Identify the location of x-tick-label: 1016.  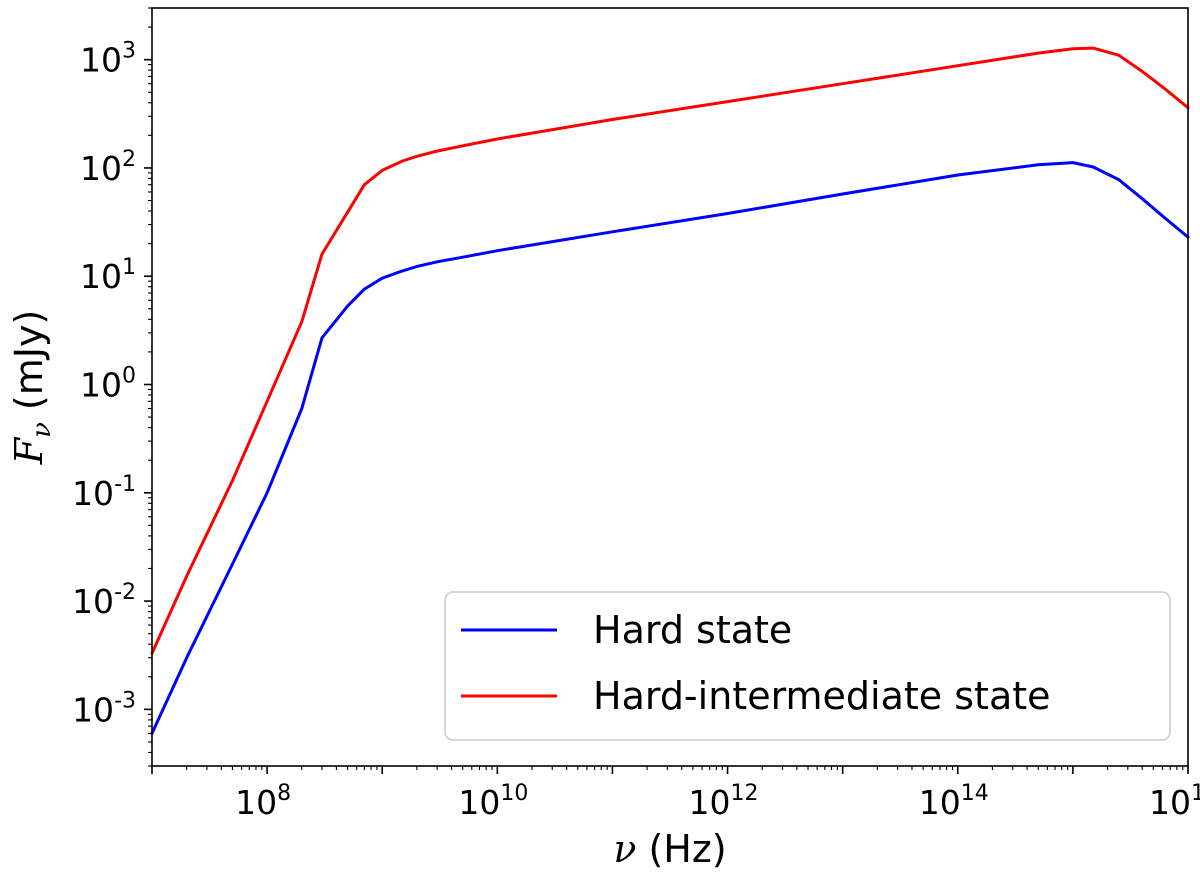
(1174, 801).